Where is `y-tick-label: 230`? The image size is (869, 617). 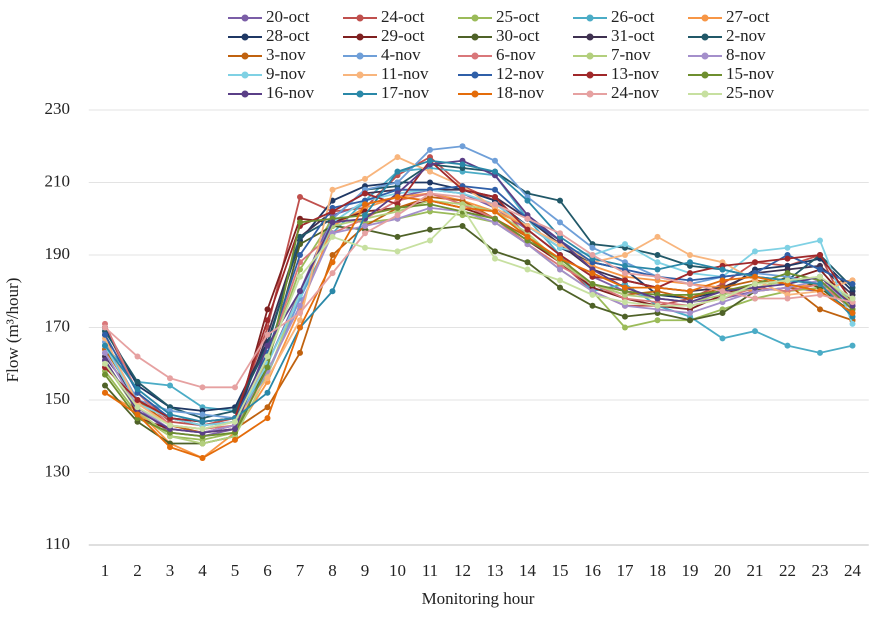 y-tick-label: 230 is located at coordinates (58, 108).